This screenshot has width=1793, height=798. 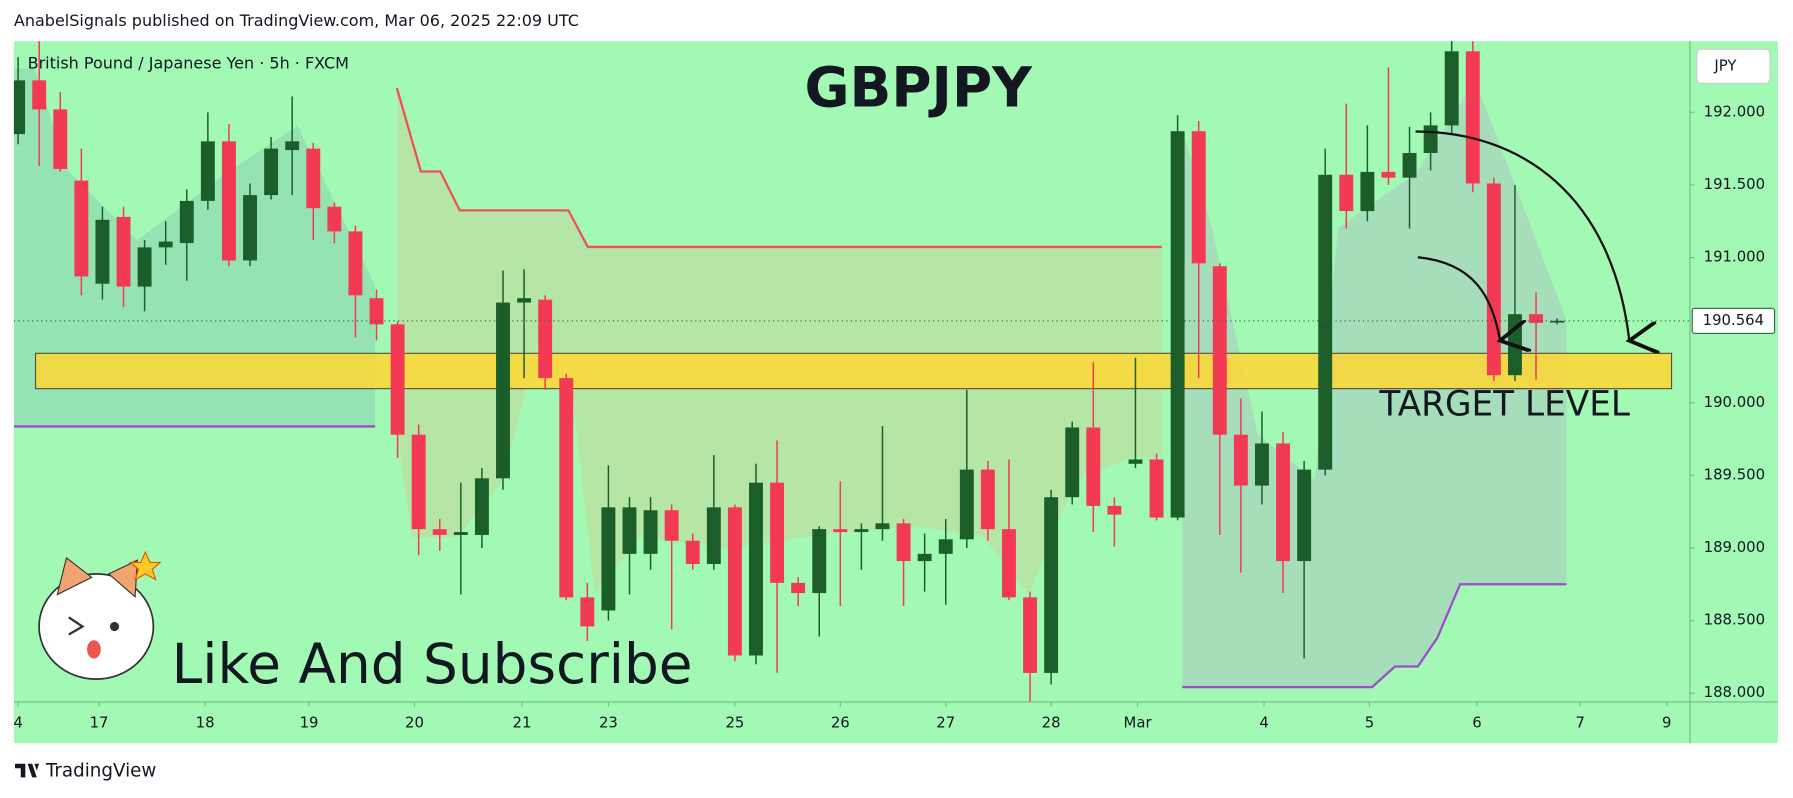 What do you see at coordinates (205, 723) in the screenshot?
I see `x-tick-label: 18` at bounding box center [205, 723].